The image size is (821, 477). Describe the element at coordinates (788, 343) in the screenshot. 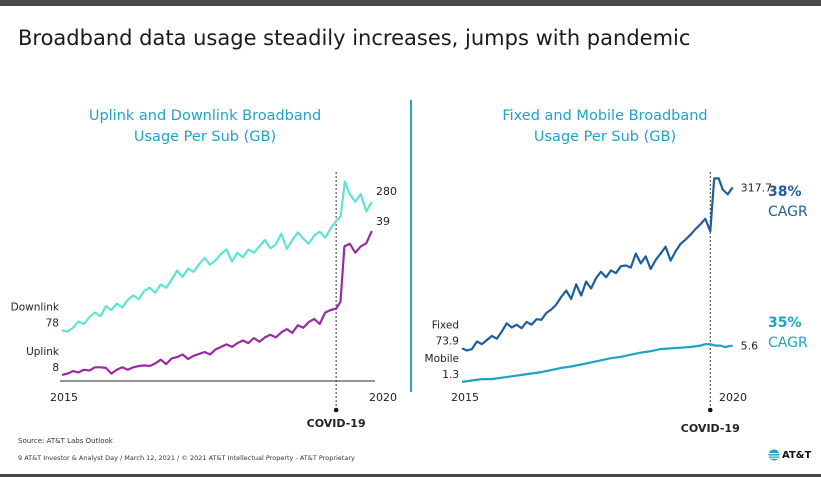

I see `cagr-label-mobile: CAGR` at that location.